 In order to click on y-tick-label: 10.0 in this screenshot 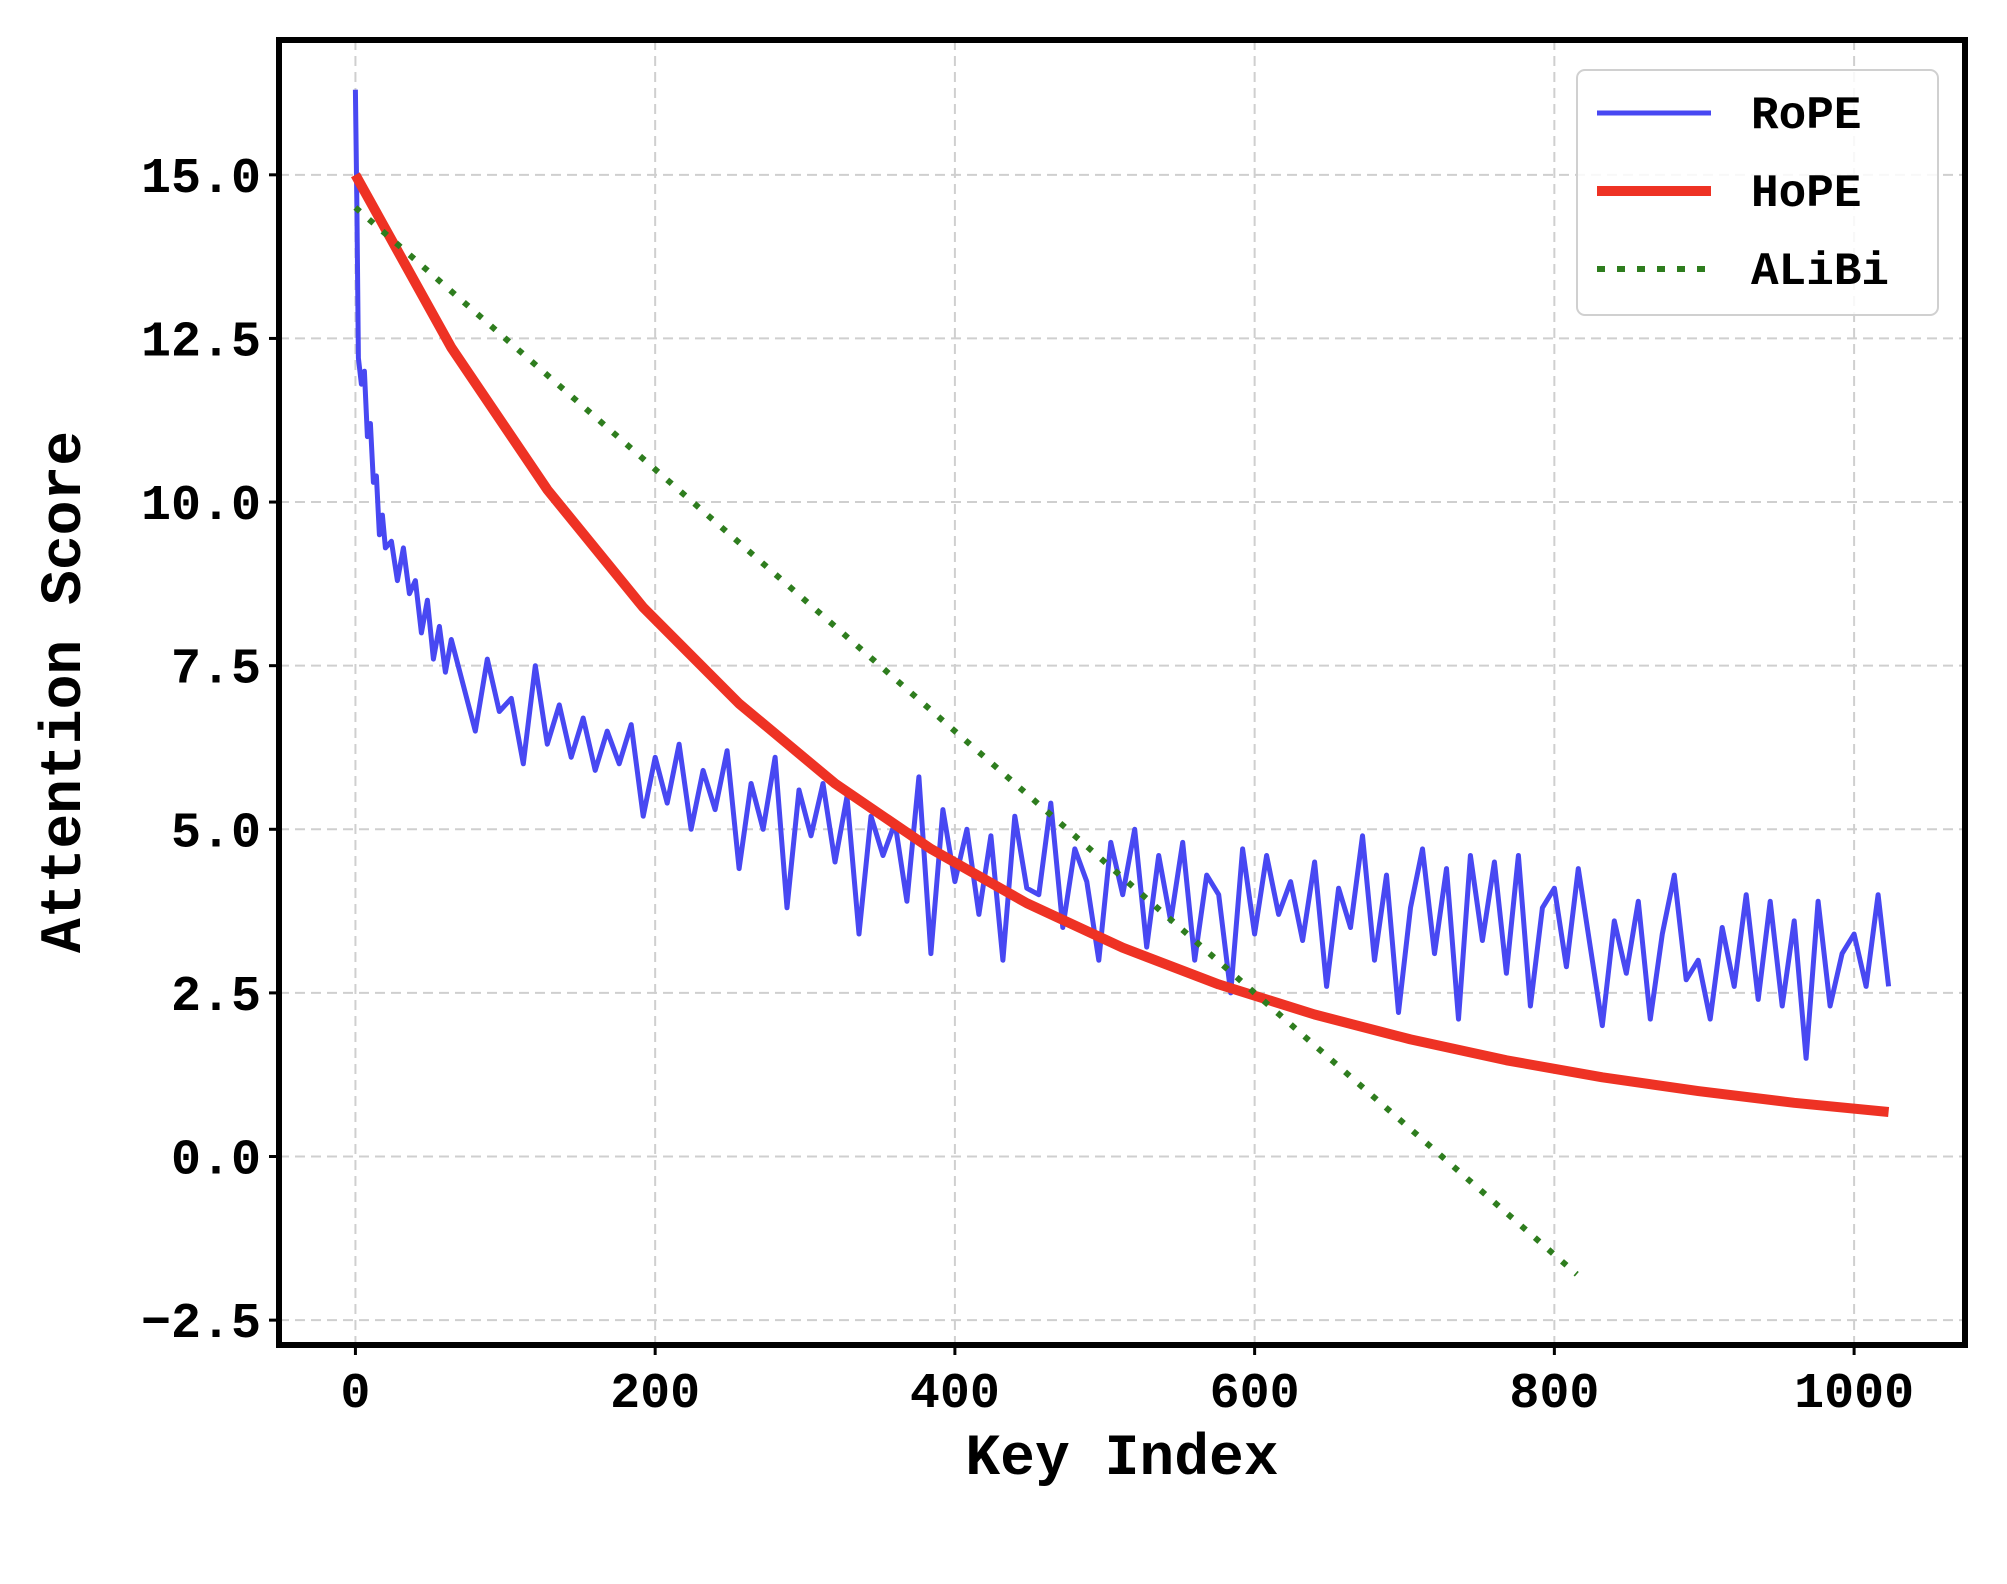, I will do `click(201, 506)`.